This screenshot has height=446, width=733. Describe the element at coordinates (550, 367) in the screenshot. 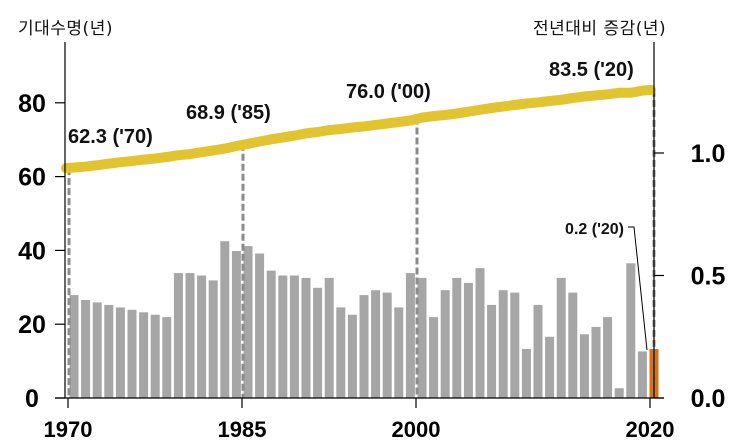

I see `bar-2011` at that location.